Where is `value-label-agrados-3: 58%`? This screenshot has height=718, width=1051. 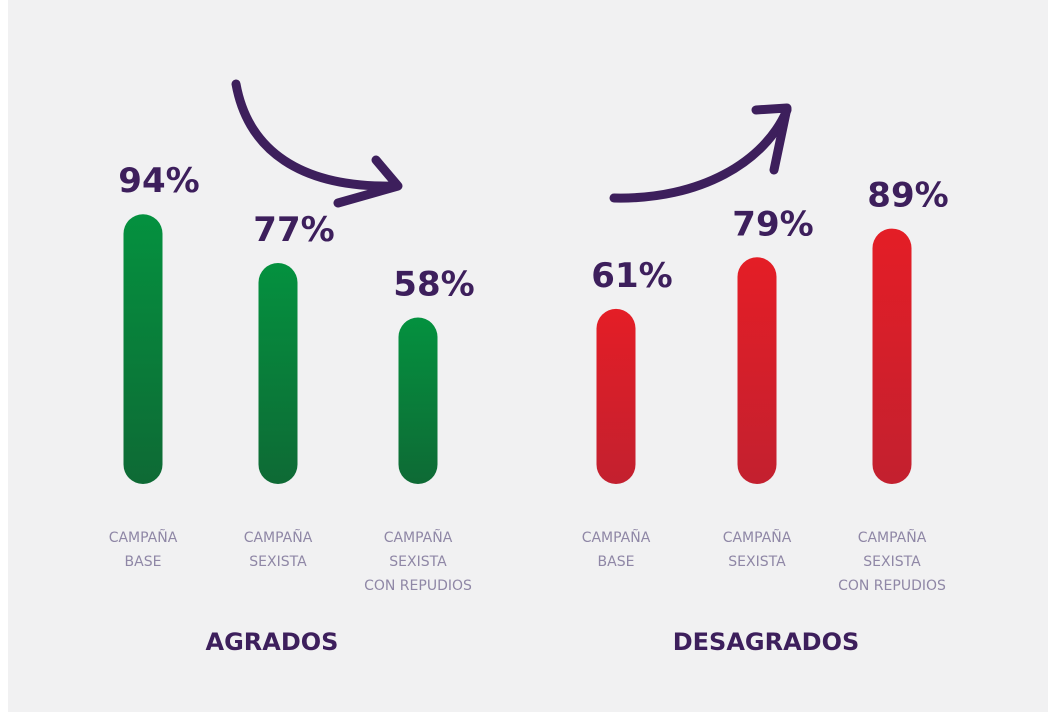
value-label-agrados-3: 58% is located at coordinates (433, 285).